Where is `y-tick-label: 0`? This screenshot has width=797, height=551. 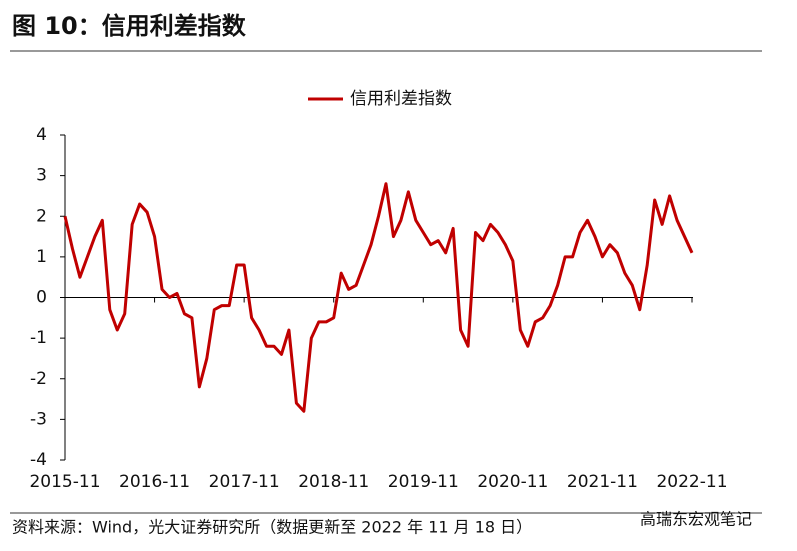
y-tick-label: 0 is located at coordinates (41, 298).